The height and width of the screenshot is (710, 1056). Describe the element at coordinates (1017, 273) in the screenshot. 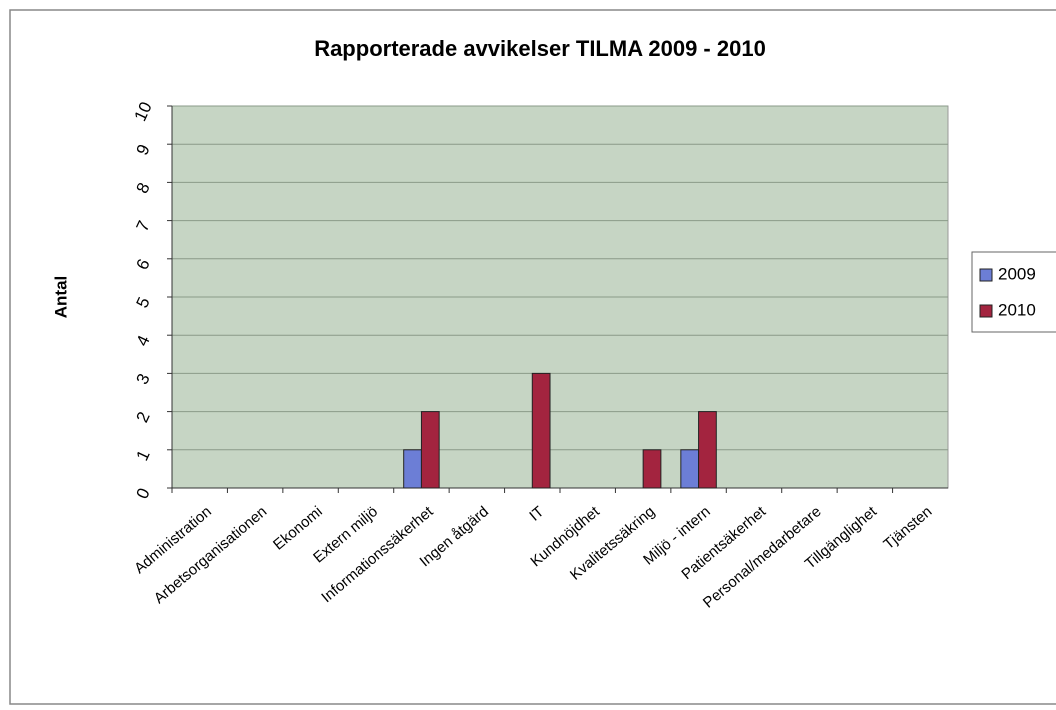

I see `legend-label: 2009` at that location.